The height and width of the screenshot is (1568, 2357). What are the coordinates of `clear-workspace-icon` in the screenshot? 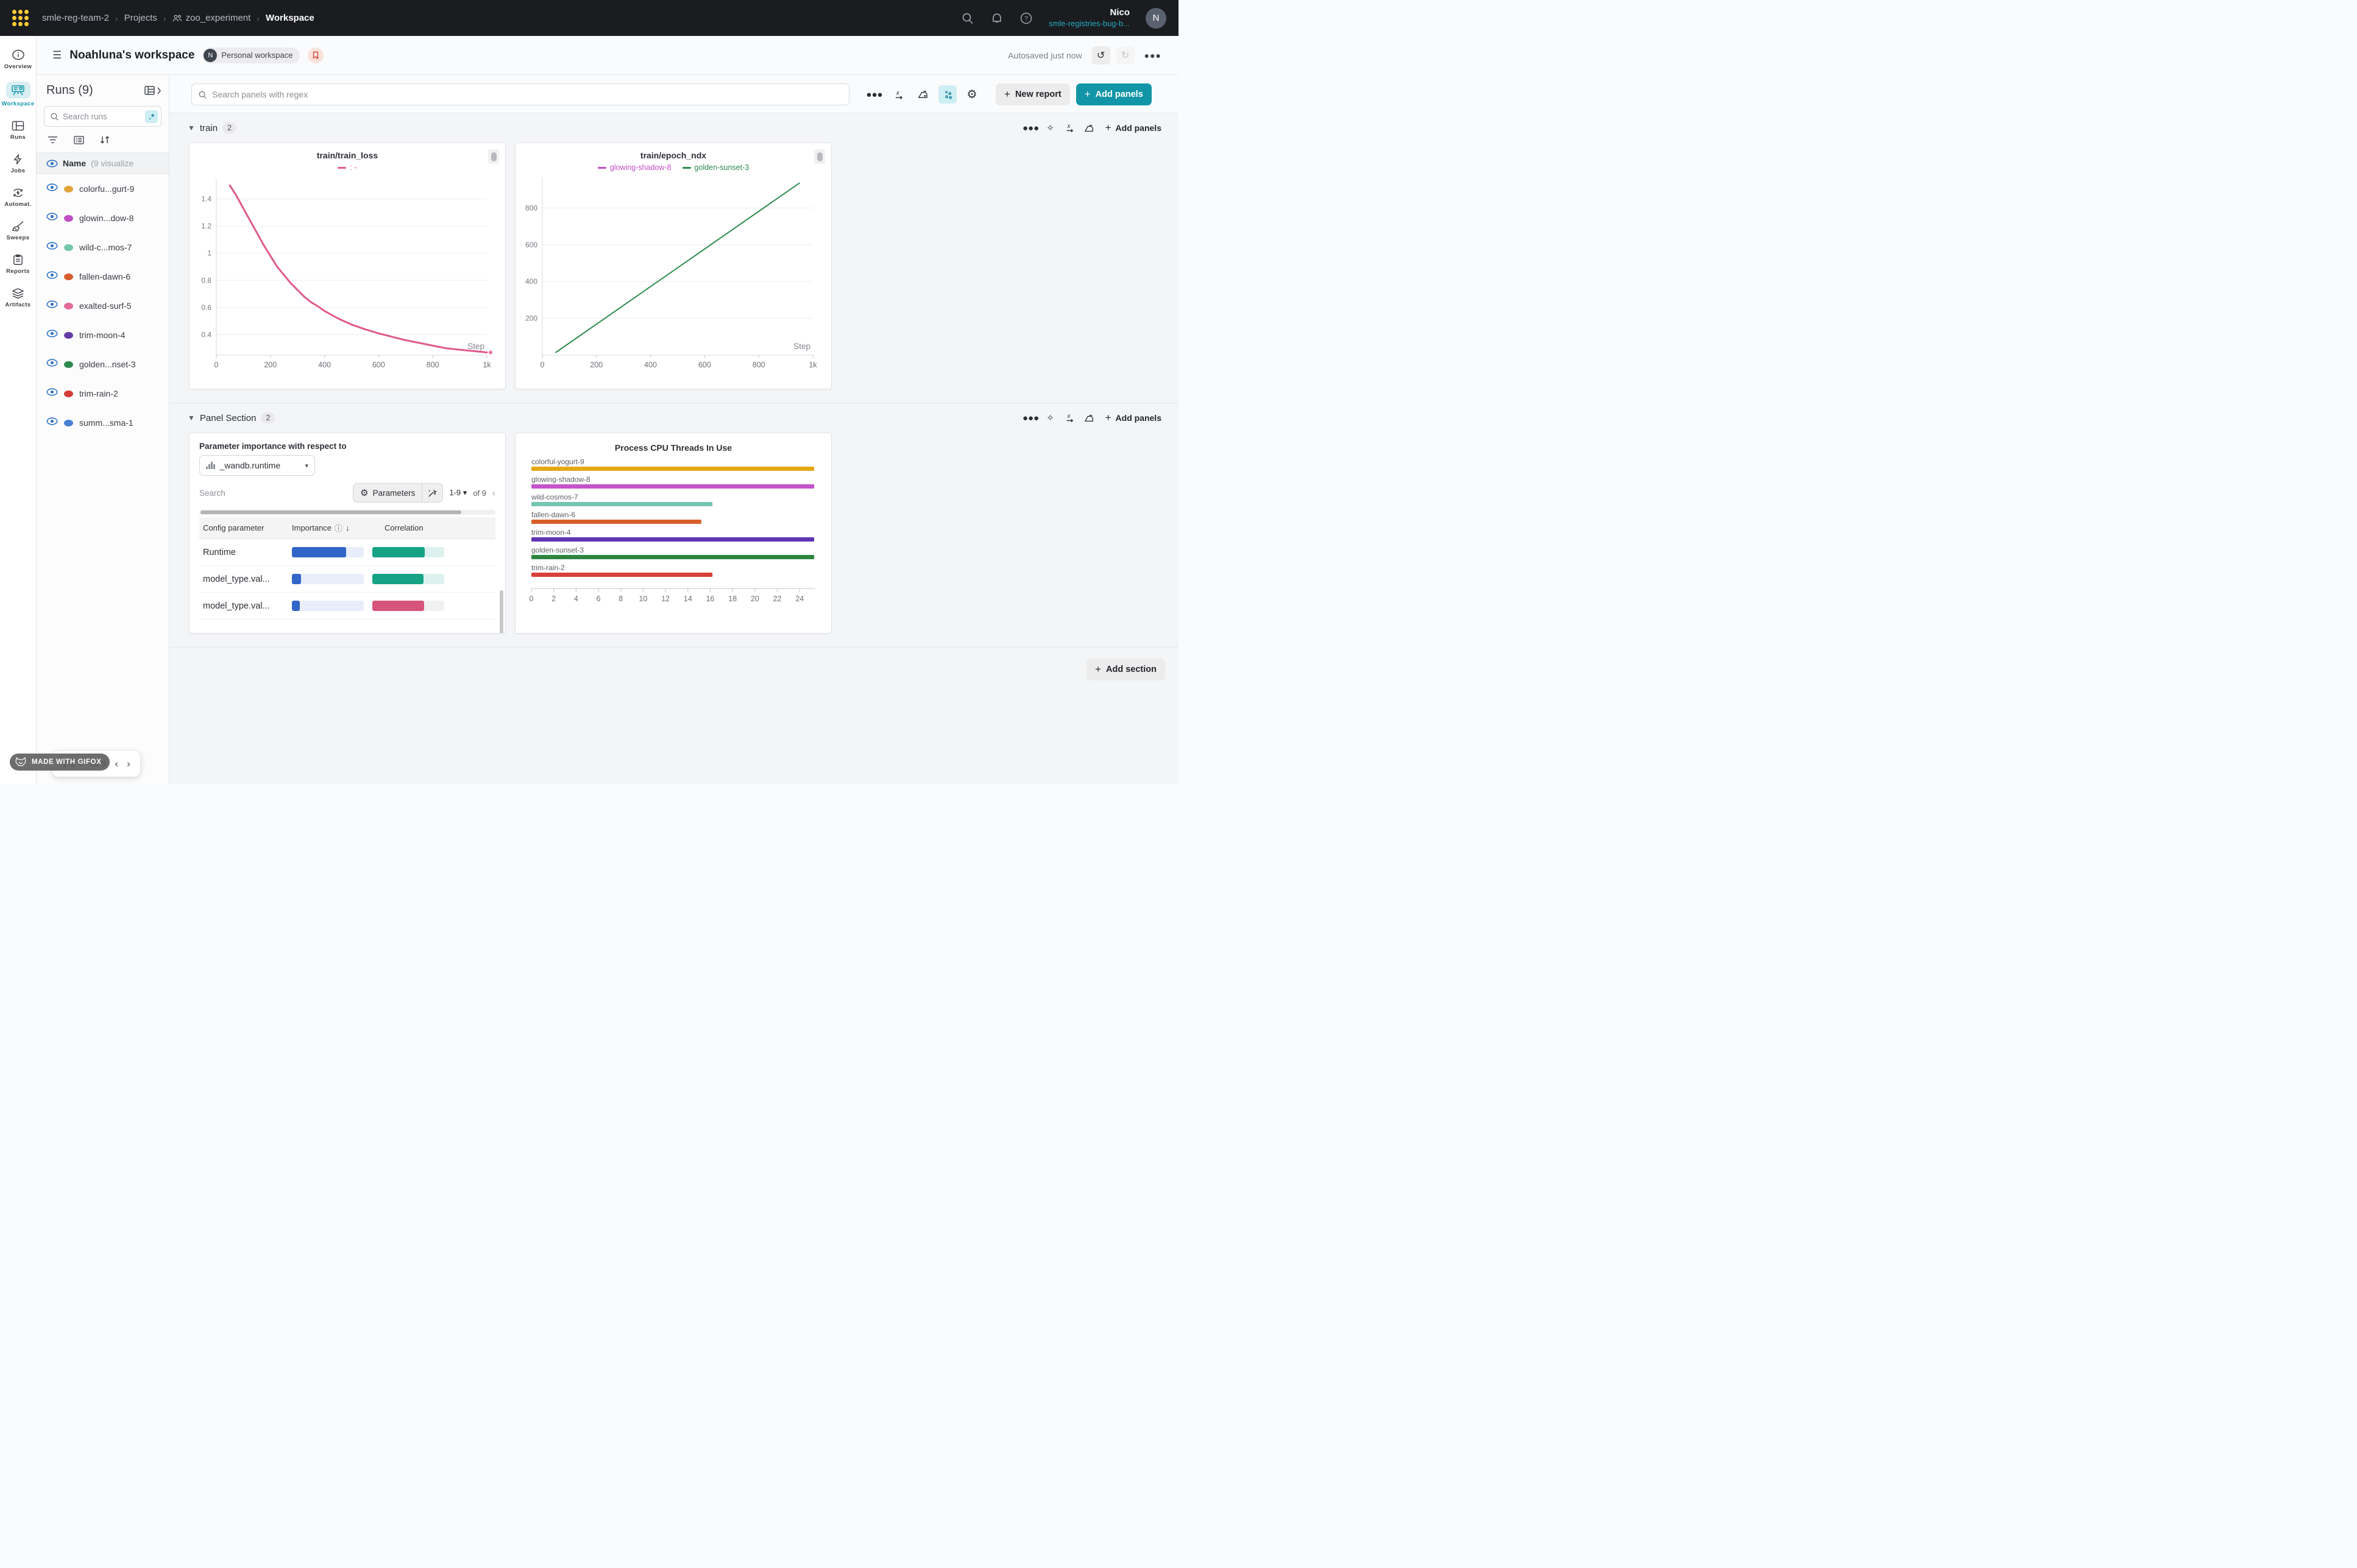 It's located at (316, 55).